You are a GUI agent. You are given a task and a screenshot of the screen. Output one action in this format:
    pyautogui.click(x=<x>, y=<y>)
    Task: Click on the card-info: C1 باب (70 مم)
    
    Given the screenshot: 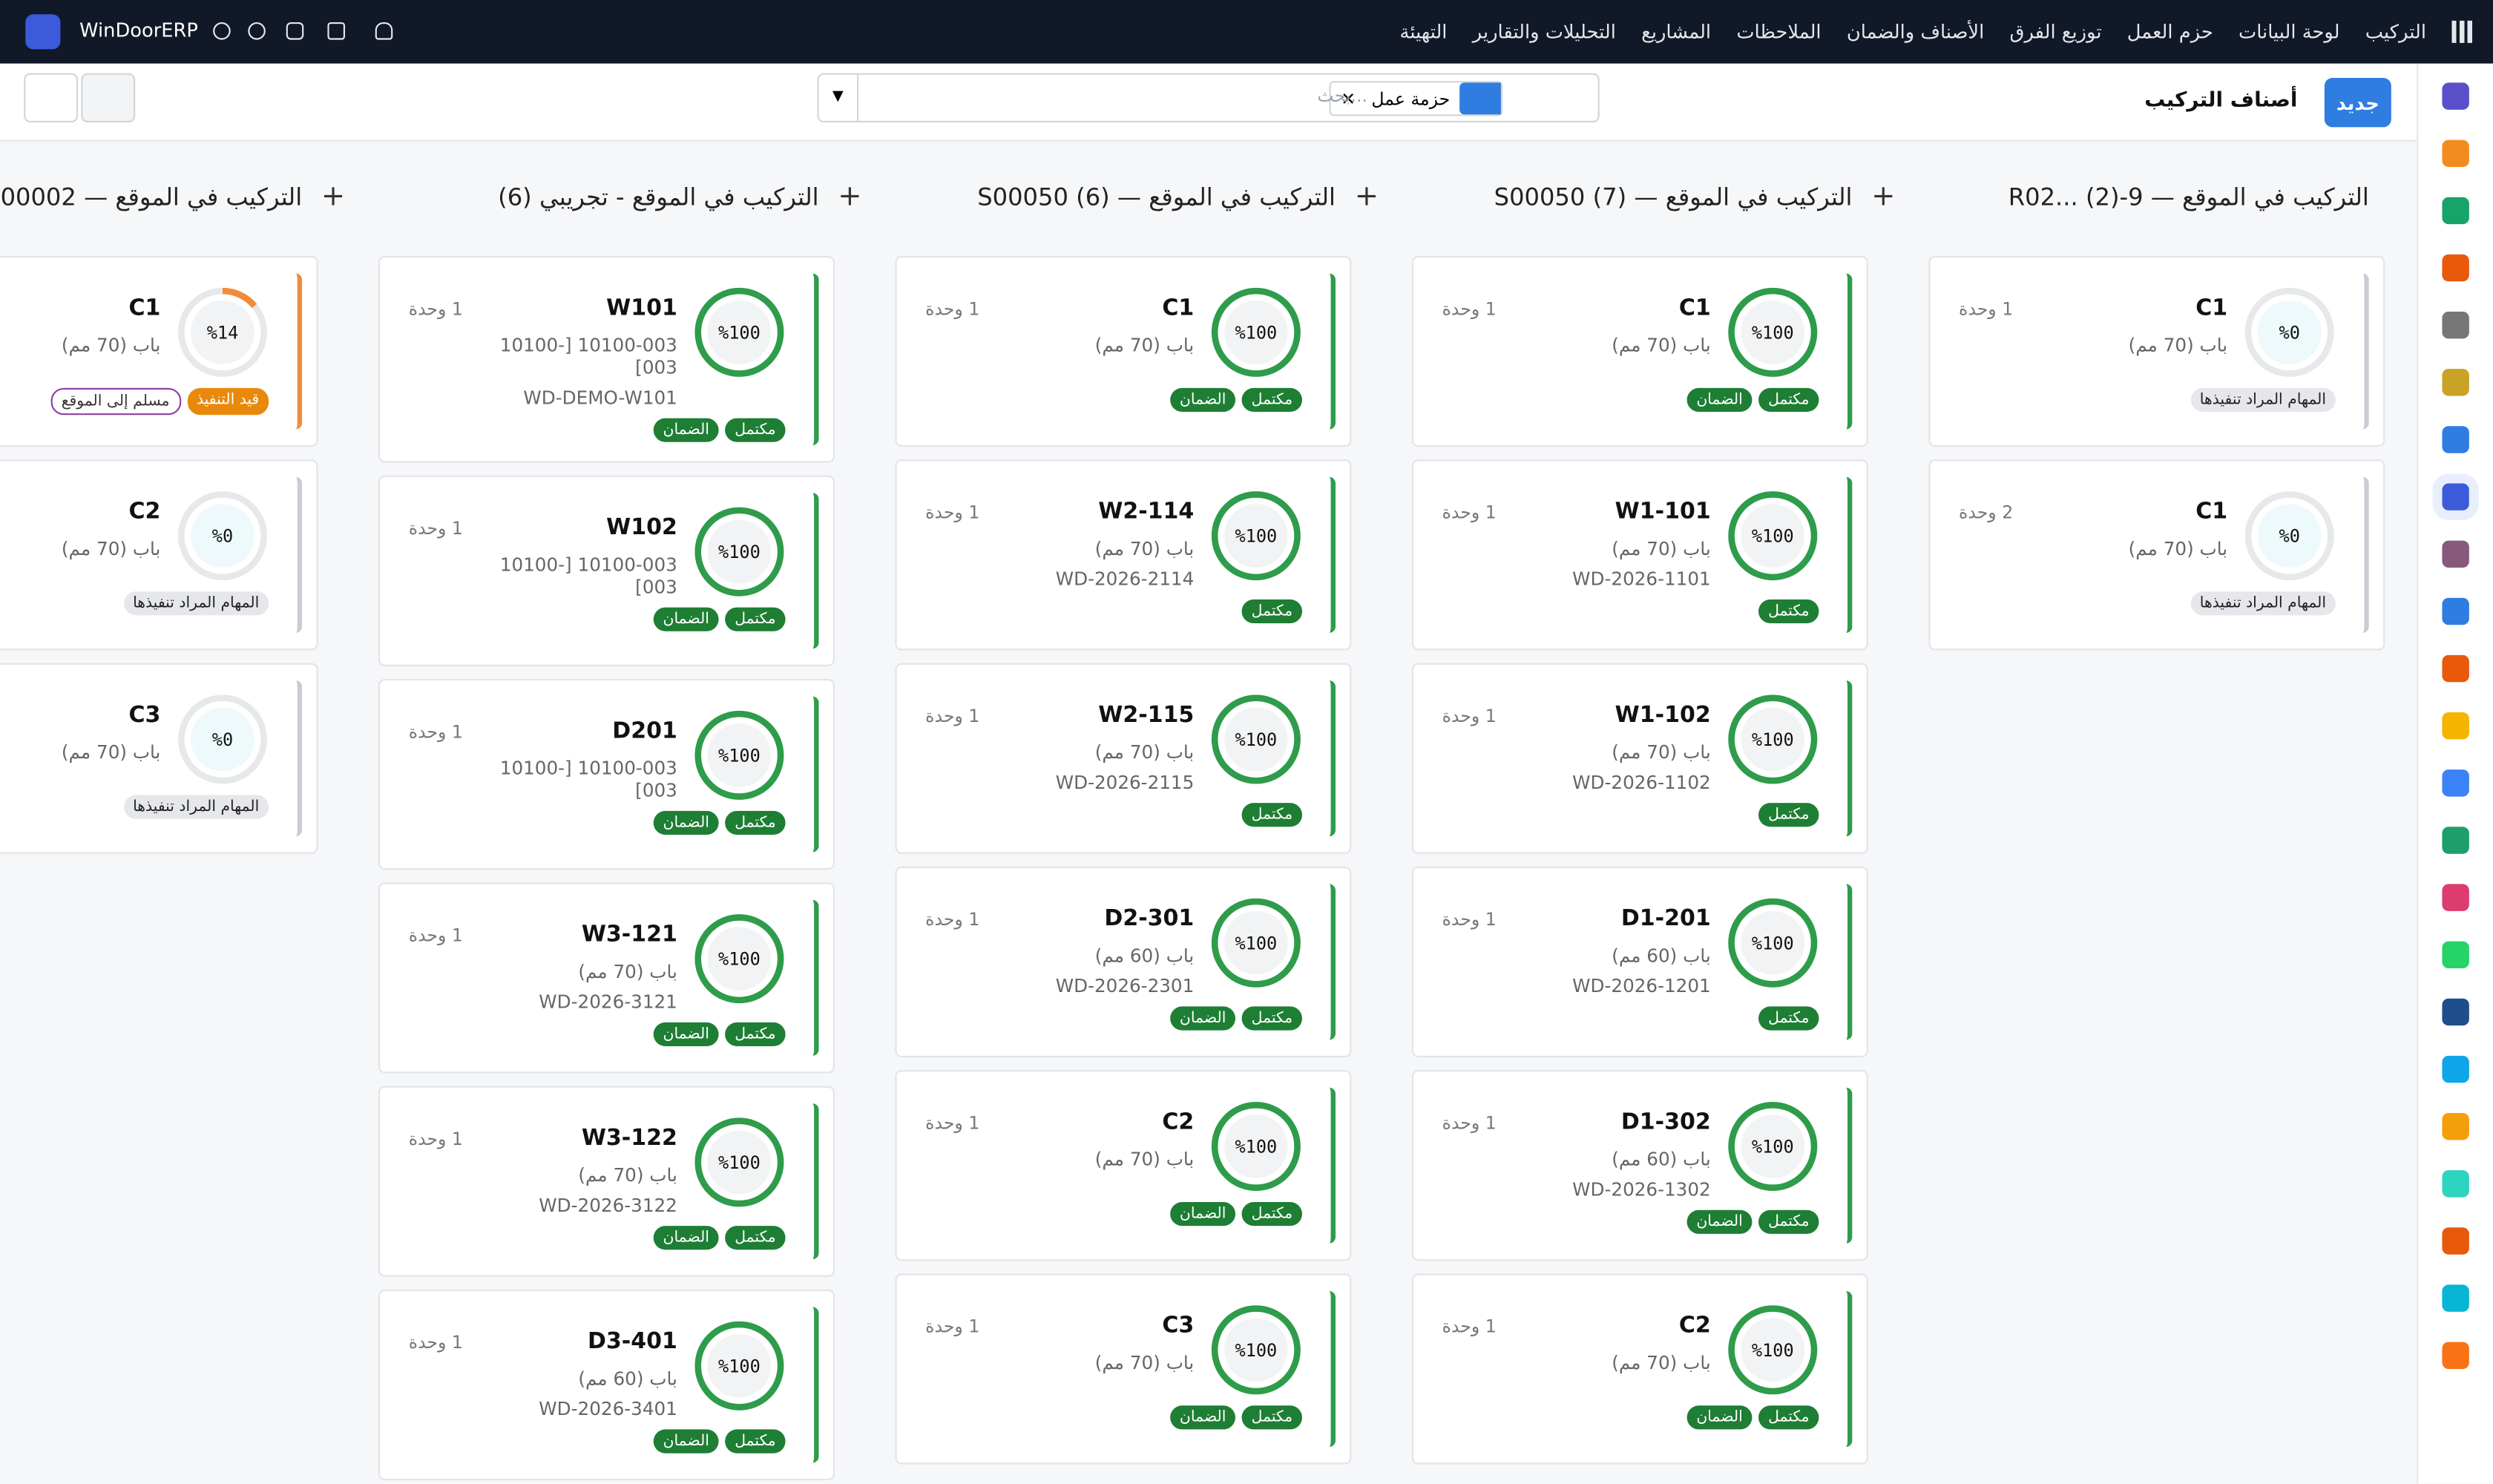 What is the action you would take?
    pyautogui.click(x=80, y=321)
    